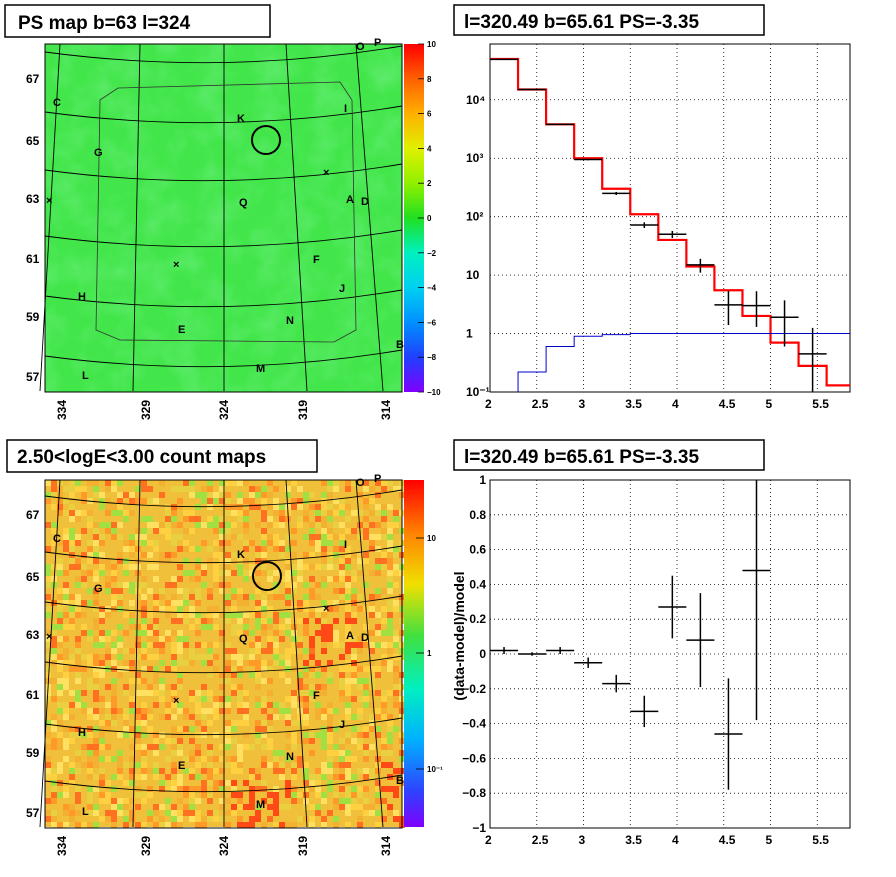  Describe the element at coordinates (540, 404) in the screenshot. I see `x-tick-label: 2.5` at that location.